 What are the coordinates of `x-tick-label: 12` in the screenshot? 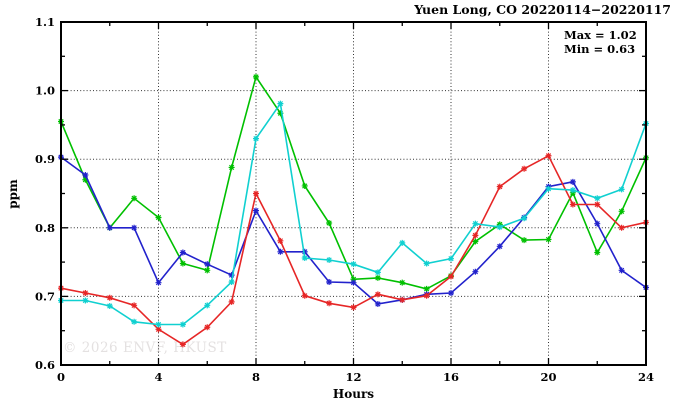 It's located at (353, 377).